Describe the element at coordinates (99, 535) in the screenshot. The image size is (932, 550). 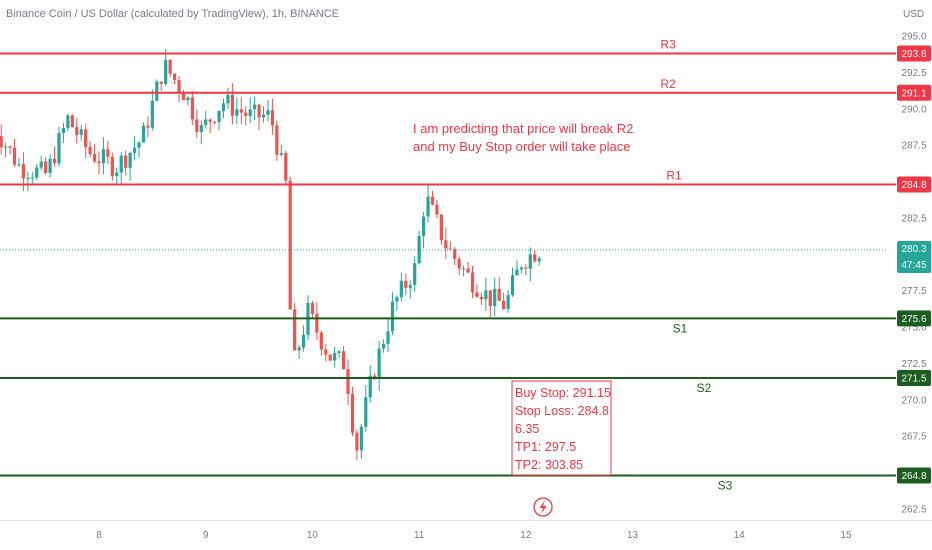
I see `time-tick-label: 8` at that location.